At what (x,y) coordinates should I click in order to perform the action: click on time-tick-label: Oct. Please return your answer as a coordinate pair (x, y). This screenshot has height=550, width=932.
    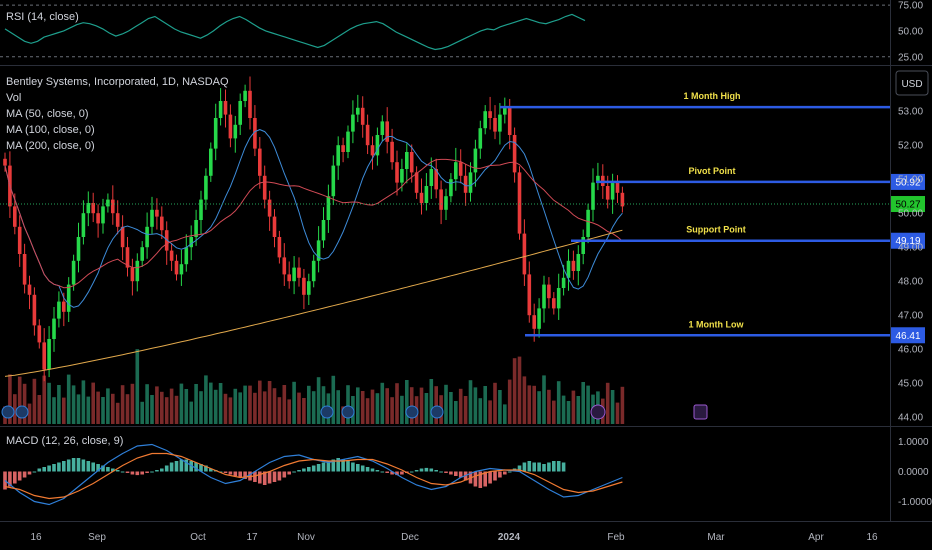
    Looking at the image, I should click on (198, 537).